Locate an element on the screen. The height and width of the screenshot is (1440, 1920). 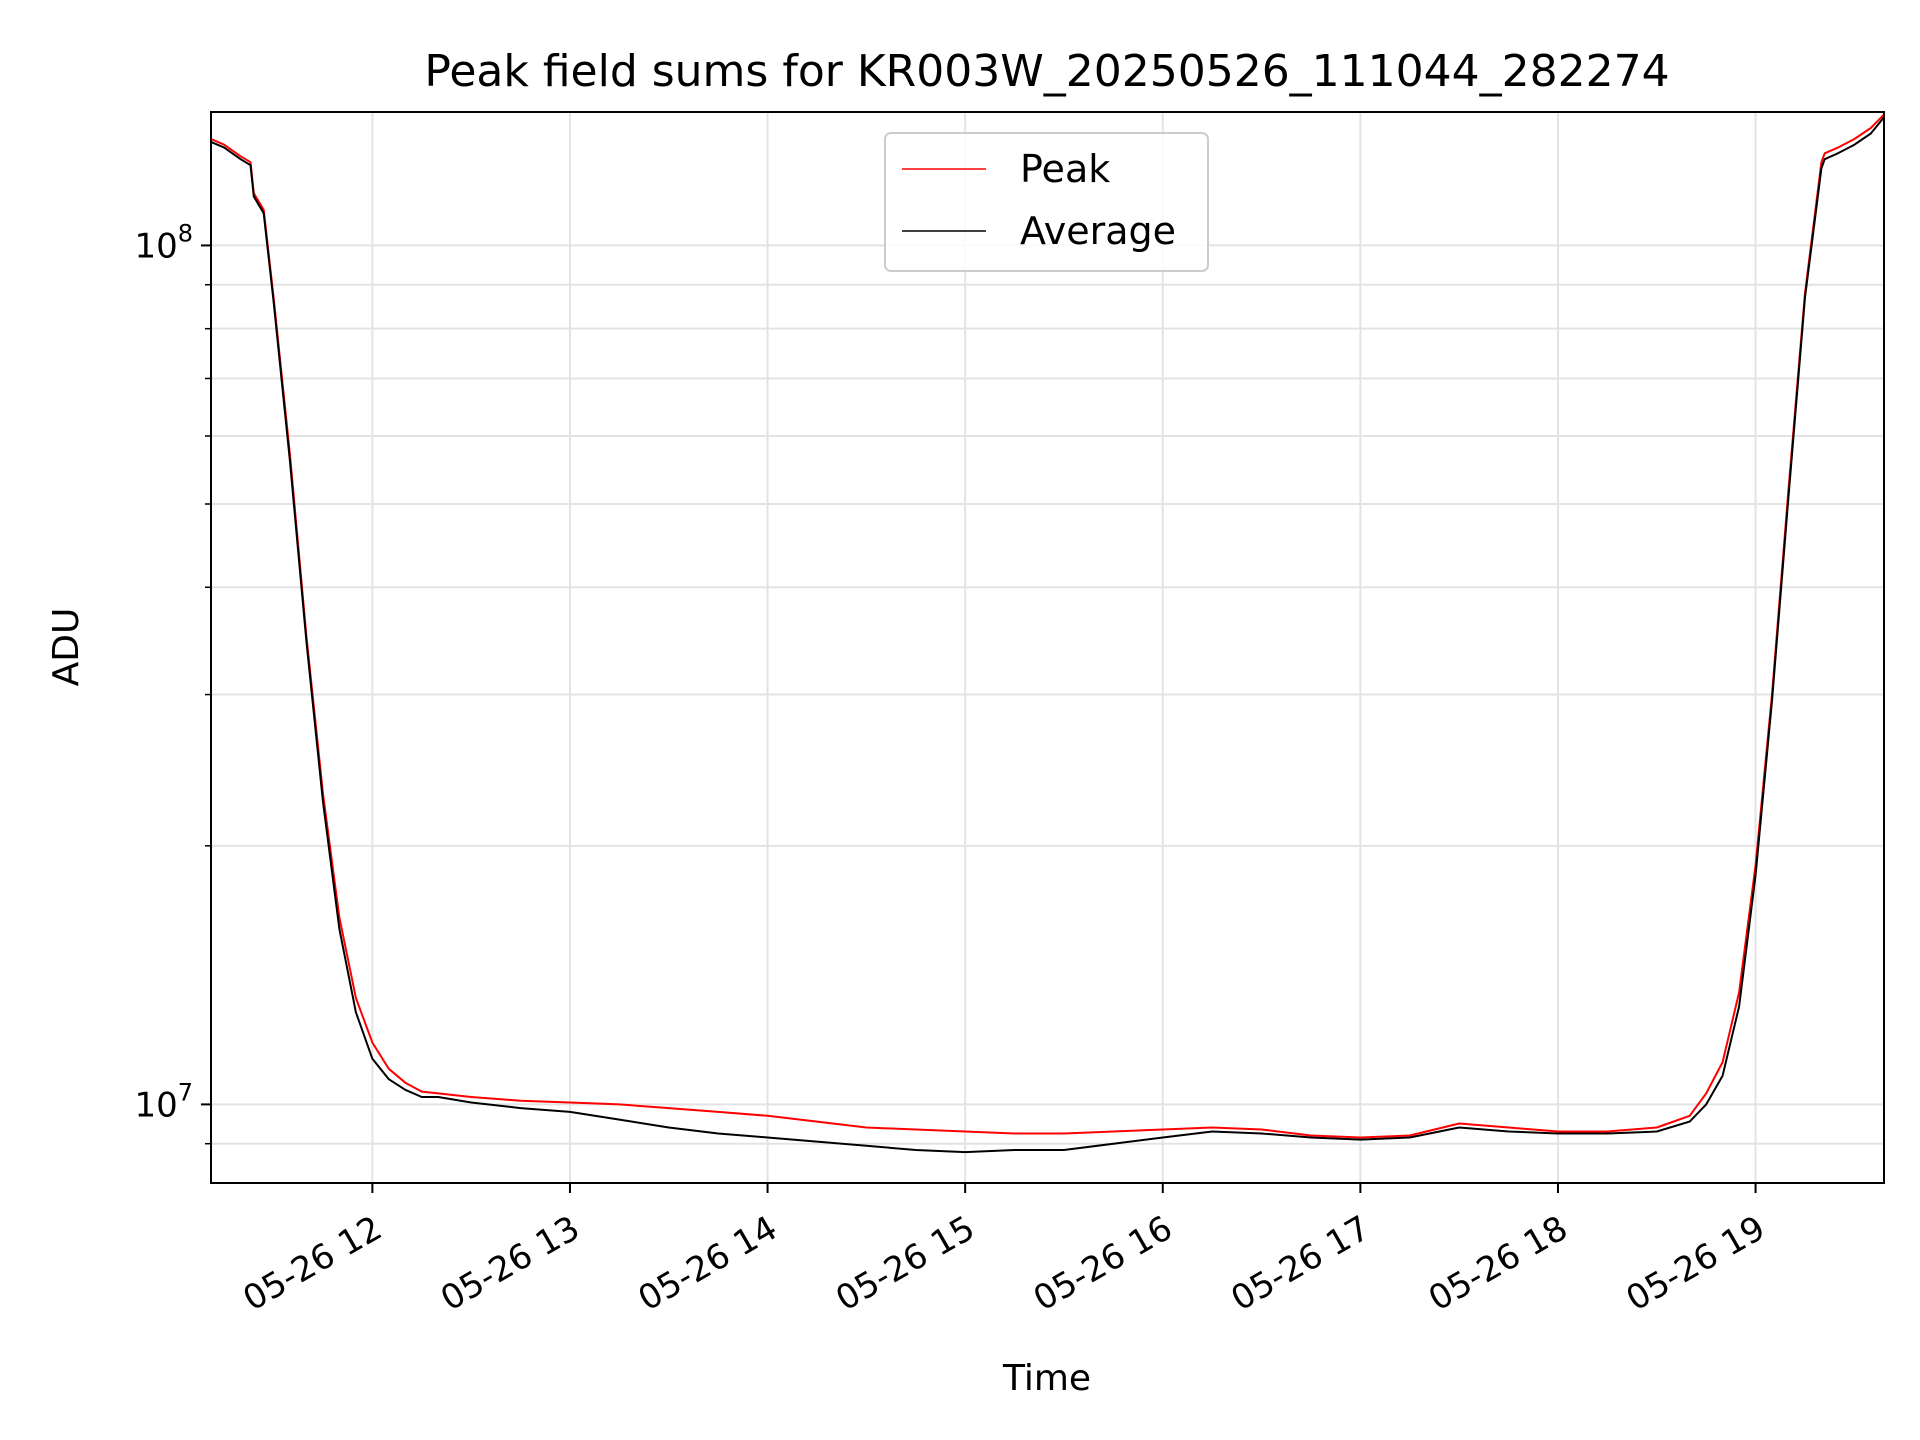
x-tick-label: 05-26 13 is located at coordinates (510, 1263).